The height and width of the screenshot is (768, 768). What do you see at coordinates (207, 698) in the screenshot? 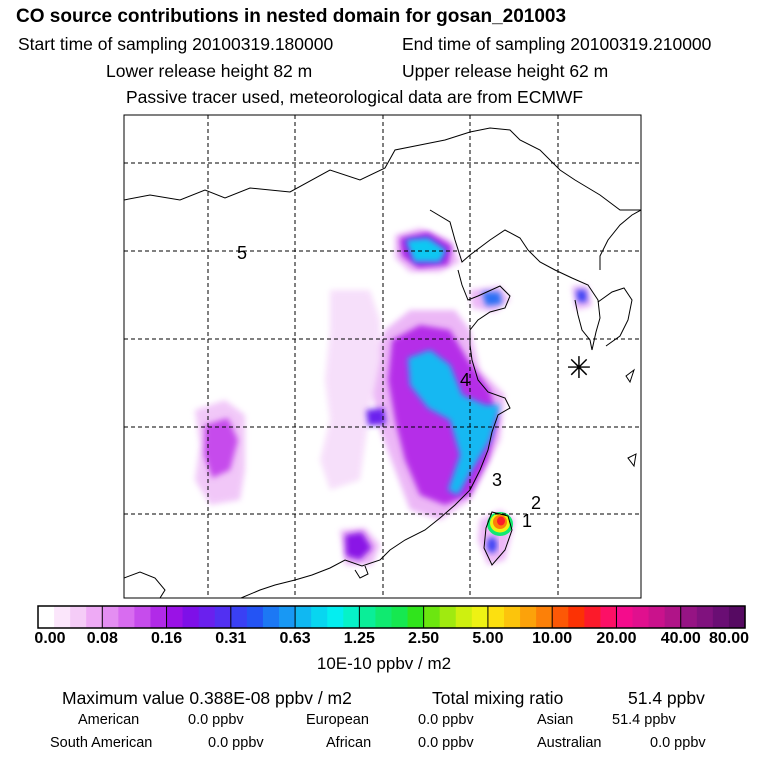
I see `maximum-value: Maximum value 0.388E-08 ppbv / m2` at bounding box center [207, 698].